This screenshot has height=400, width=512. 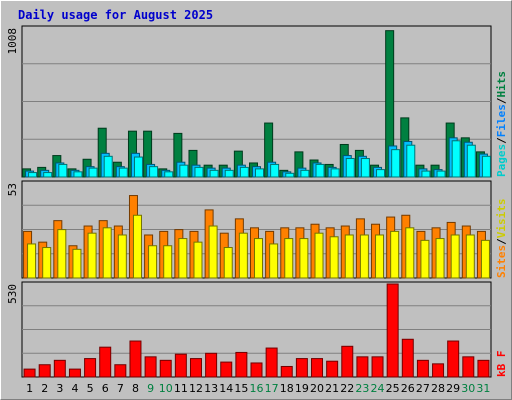 I want to click on x-tick-label-day-20: 20, so click(x=317, y=388).